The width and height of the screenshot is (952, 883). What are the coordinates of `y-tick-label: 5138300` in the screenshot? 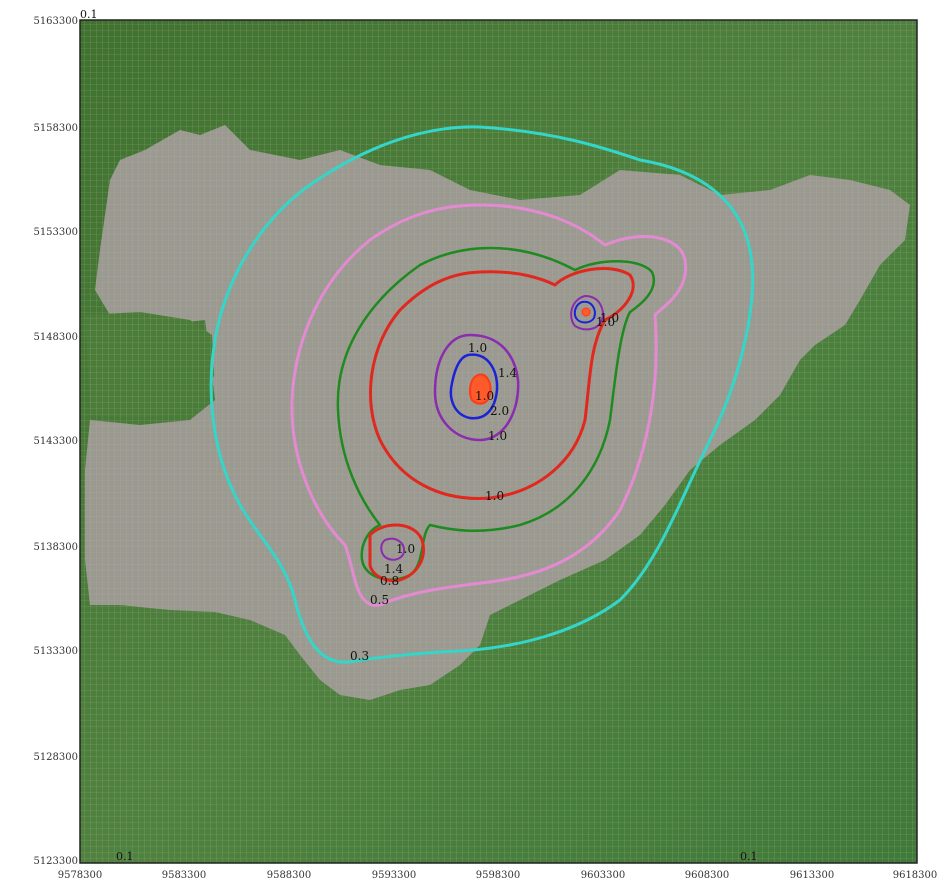 It's located at (55, 547).